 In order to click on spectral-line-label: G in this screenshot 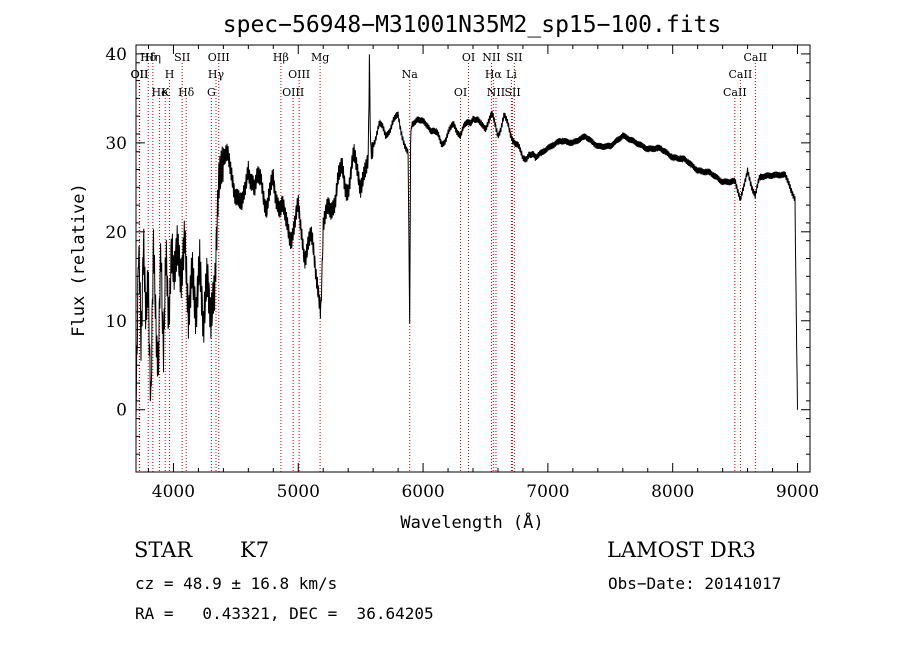, I will do `click(211, 92)`.